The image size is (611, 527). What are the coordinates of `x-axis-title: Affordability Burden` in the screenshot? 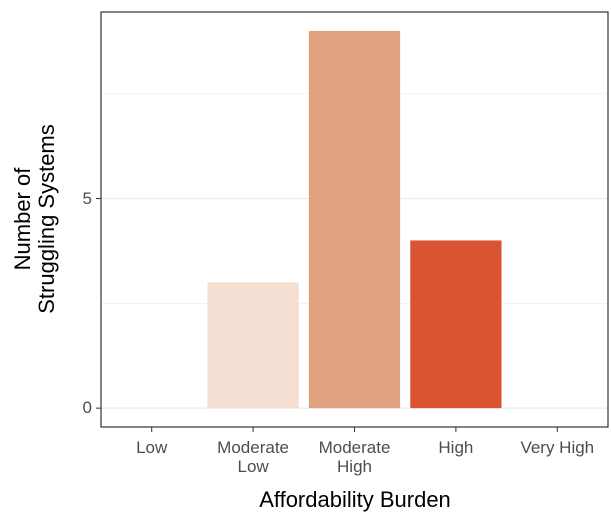 It's located at (355, 499).